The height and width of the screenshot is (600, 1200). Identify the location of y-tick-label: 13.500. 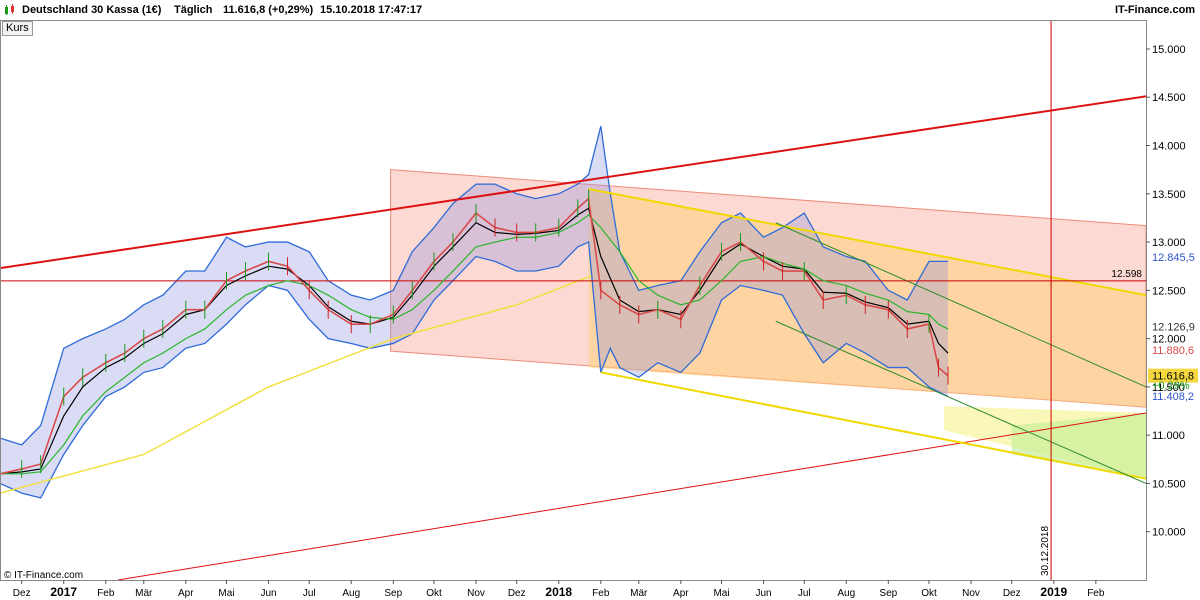
(1169, 195).